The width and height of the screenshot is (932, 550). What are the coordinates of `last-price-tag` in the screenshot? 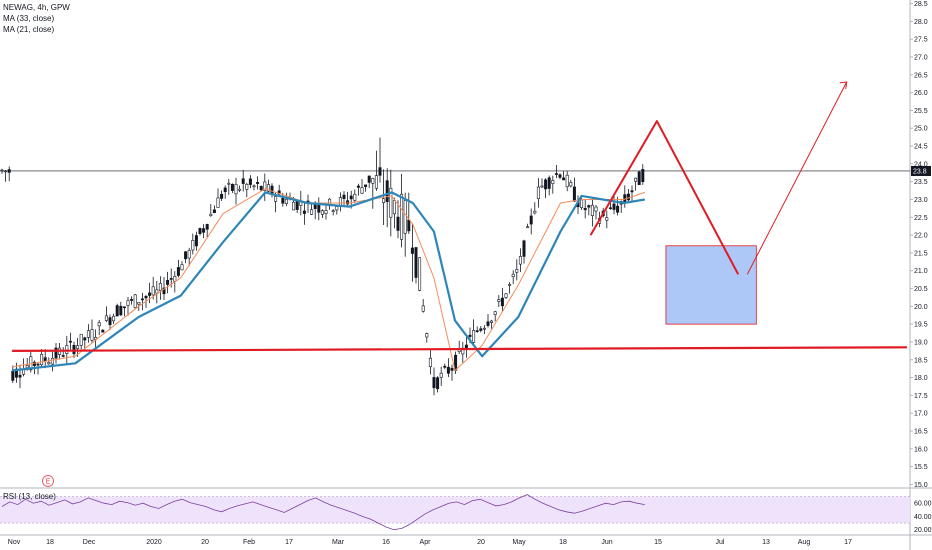 It's located at (921, 170).